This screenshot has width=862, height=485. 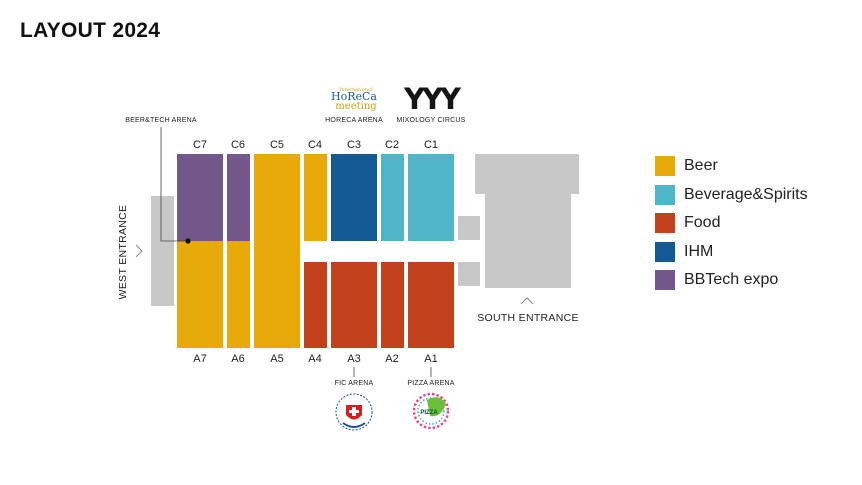 What do you see at coordinates (431, 145) in the screenshot?
I see `hall-label-c1: C1` at bounding box center [431, 145].